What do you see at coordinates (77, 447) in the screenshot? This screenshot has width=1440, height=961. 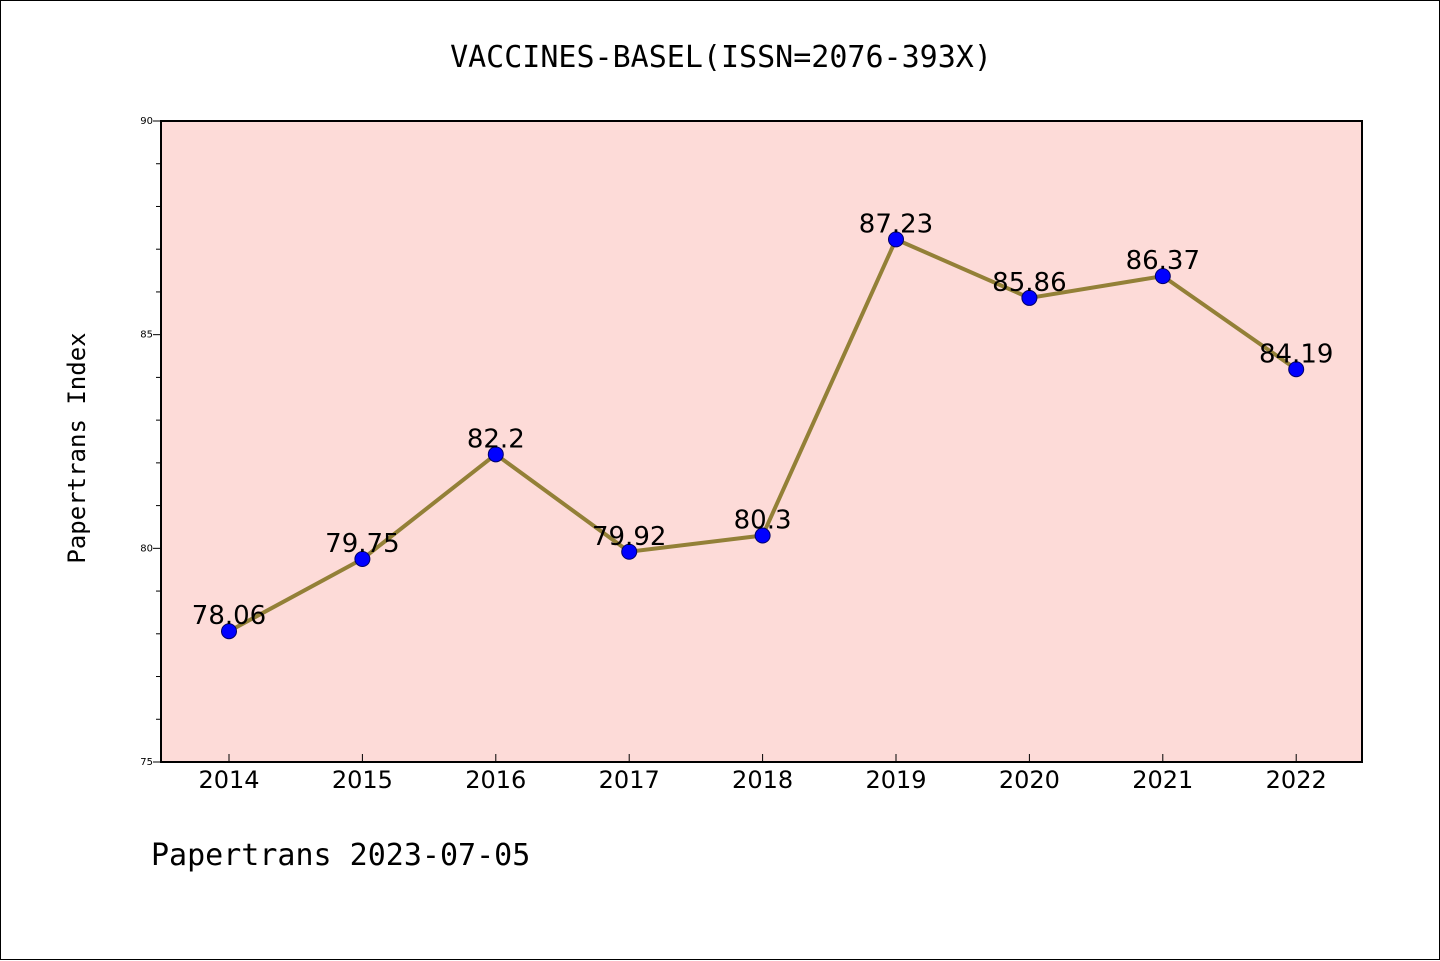 I see `y-axis-label: Papertrans Index` at bounding box center [77, 447].